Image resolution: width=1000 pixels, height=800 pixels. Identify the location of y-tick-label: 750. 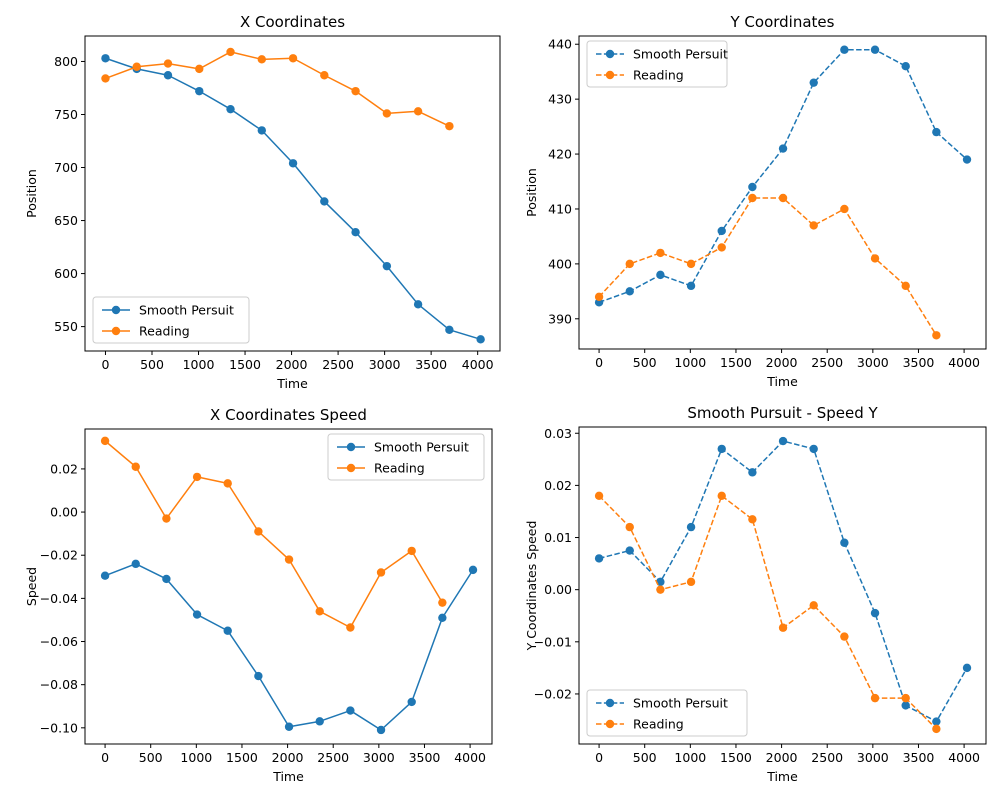
(66, 114).